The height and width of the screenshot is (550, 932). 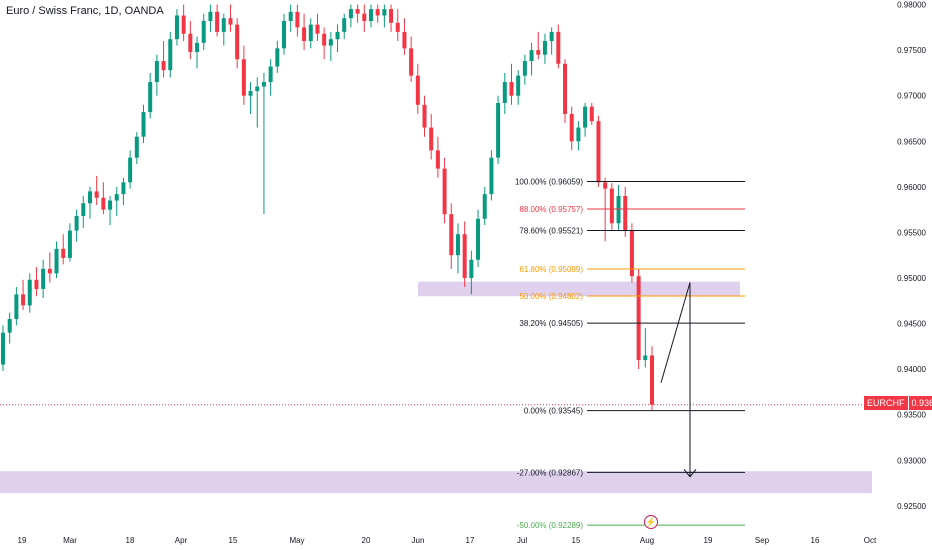 I want to click on x-tick-label: Jun, so click(x=418, y=540).